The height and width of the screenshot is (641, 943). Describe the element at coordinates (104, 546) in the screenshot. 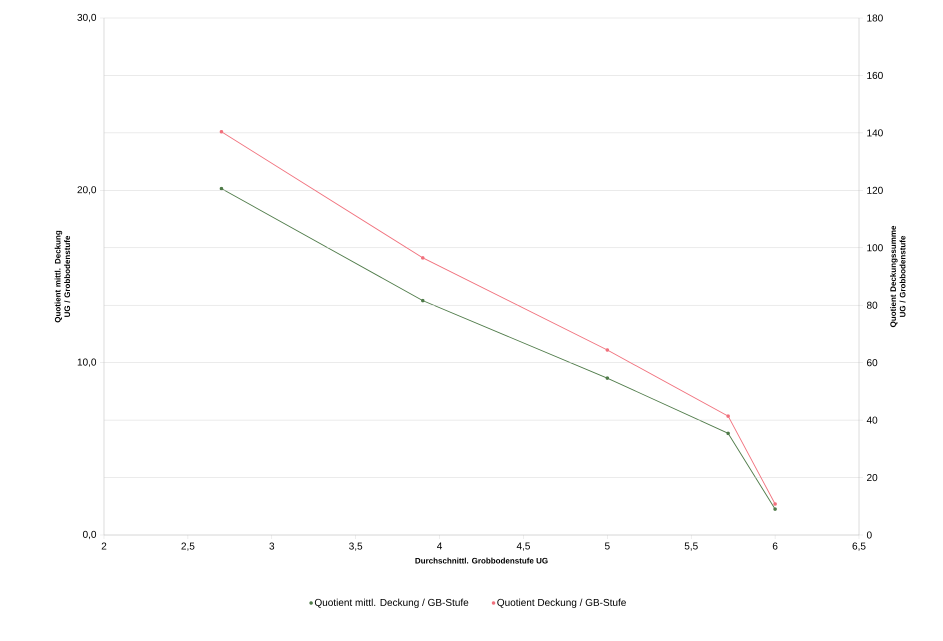

I see `x-tick-label: 2` at that location.